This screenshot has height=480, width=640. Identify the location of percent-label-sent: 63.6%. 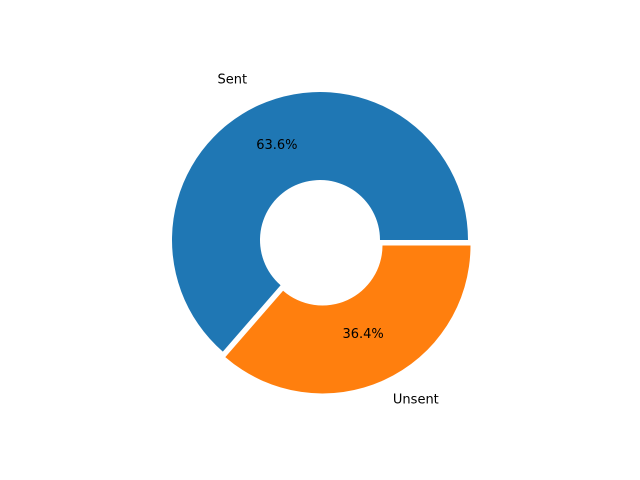
(276, 145).